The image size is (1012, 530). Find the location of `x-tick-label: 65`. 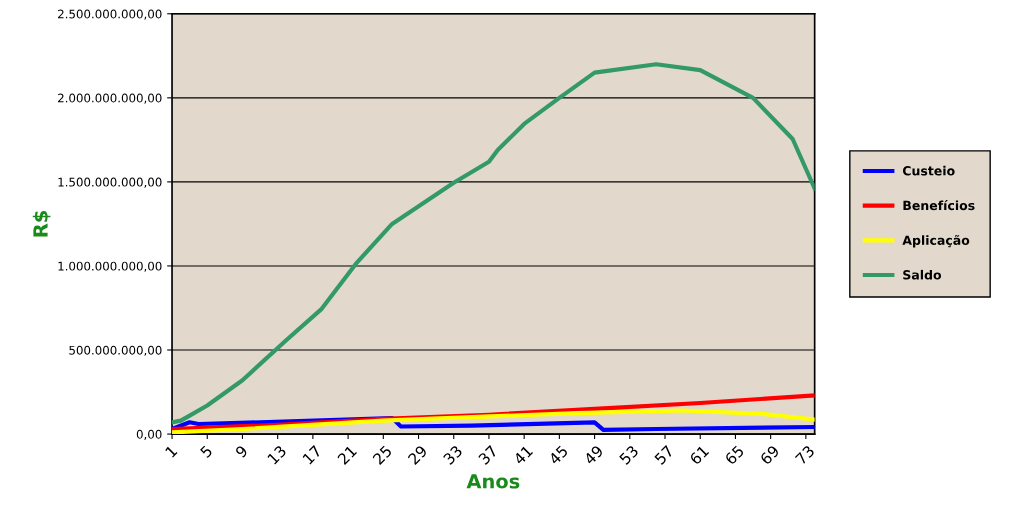

x-tick-label: 65 is located at coordinates (734, 455).